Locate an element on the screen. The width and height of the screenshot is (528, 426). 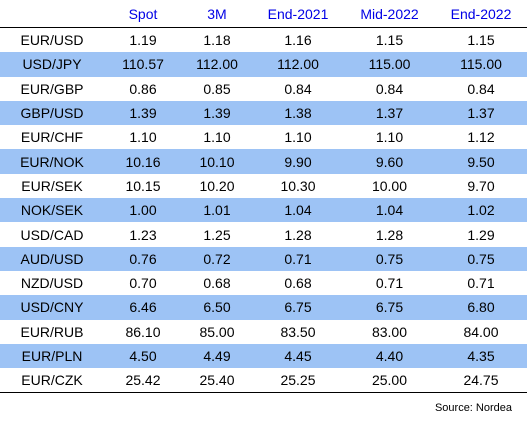
pair-cell: EUR/GBP is located at coordinates (52, 88).